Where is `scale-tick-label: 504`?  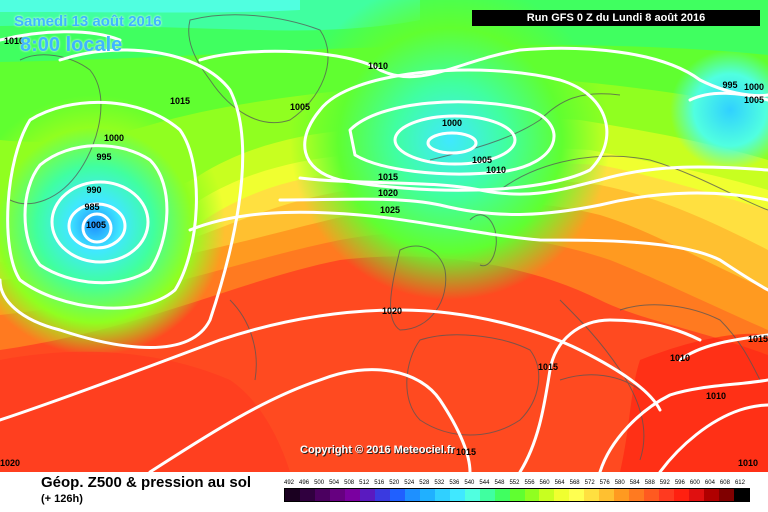 scale-tick-label: 504 is located at coordinates (334, 483).